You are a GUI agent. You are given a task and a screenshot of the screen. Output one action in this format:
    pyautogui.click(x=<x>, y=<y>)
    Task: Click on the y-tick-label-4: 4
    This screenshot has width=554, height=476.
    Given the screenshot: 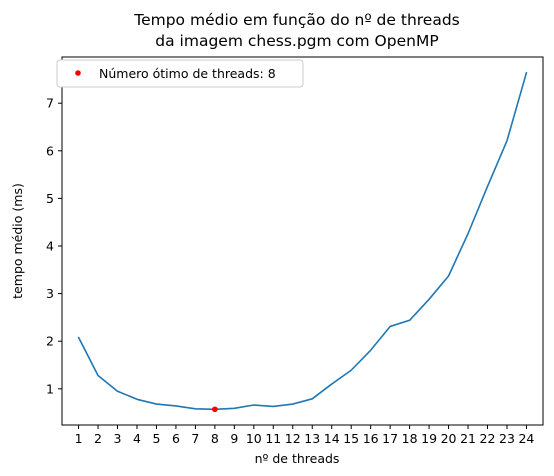 What is the action you would take?
    pyautogui.click(x=50, y=245)
    